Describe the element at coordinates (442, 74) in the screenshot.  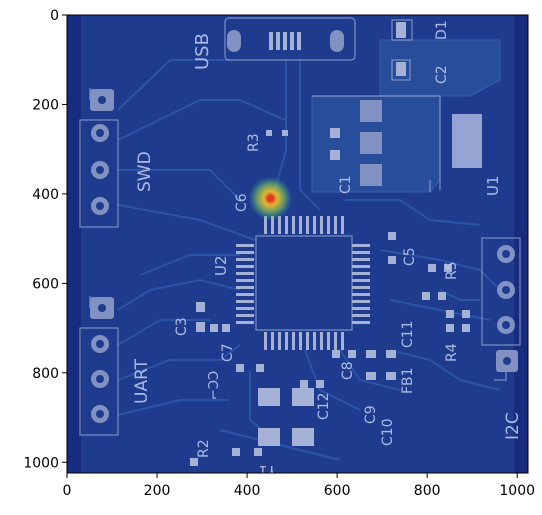
I see `label-c2: C2` at that location.